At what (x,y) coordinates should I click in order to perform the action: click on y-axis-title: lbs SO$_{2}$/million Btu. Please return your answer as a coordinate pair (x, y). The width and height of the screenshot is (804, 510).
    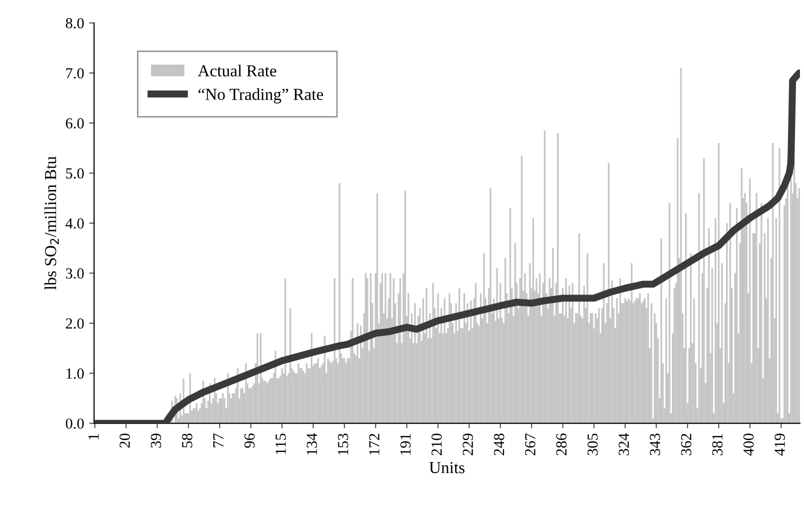
    Looking at the image, I should click on (51, 223).